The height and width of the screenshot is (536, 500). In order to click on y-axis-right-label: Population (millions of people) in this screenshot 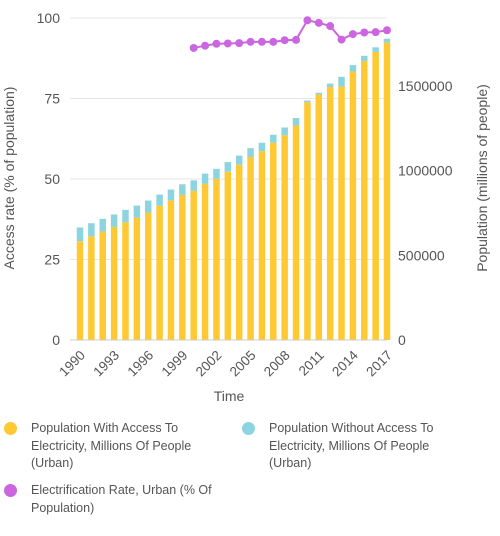, I will do `click(482, 178)`.